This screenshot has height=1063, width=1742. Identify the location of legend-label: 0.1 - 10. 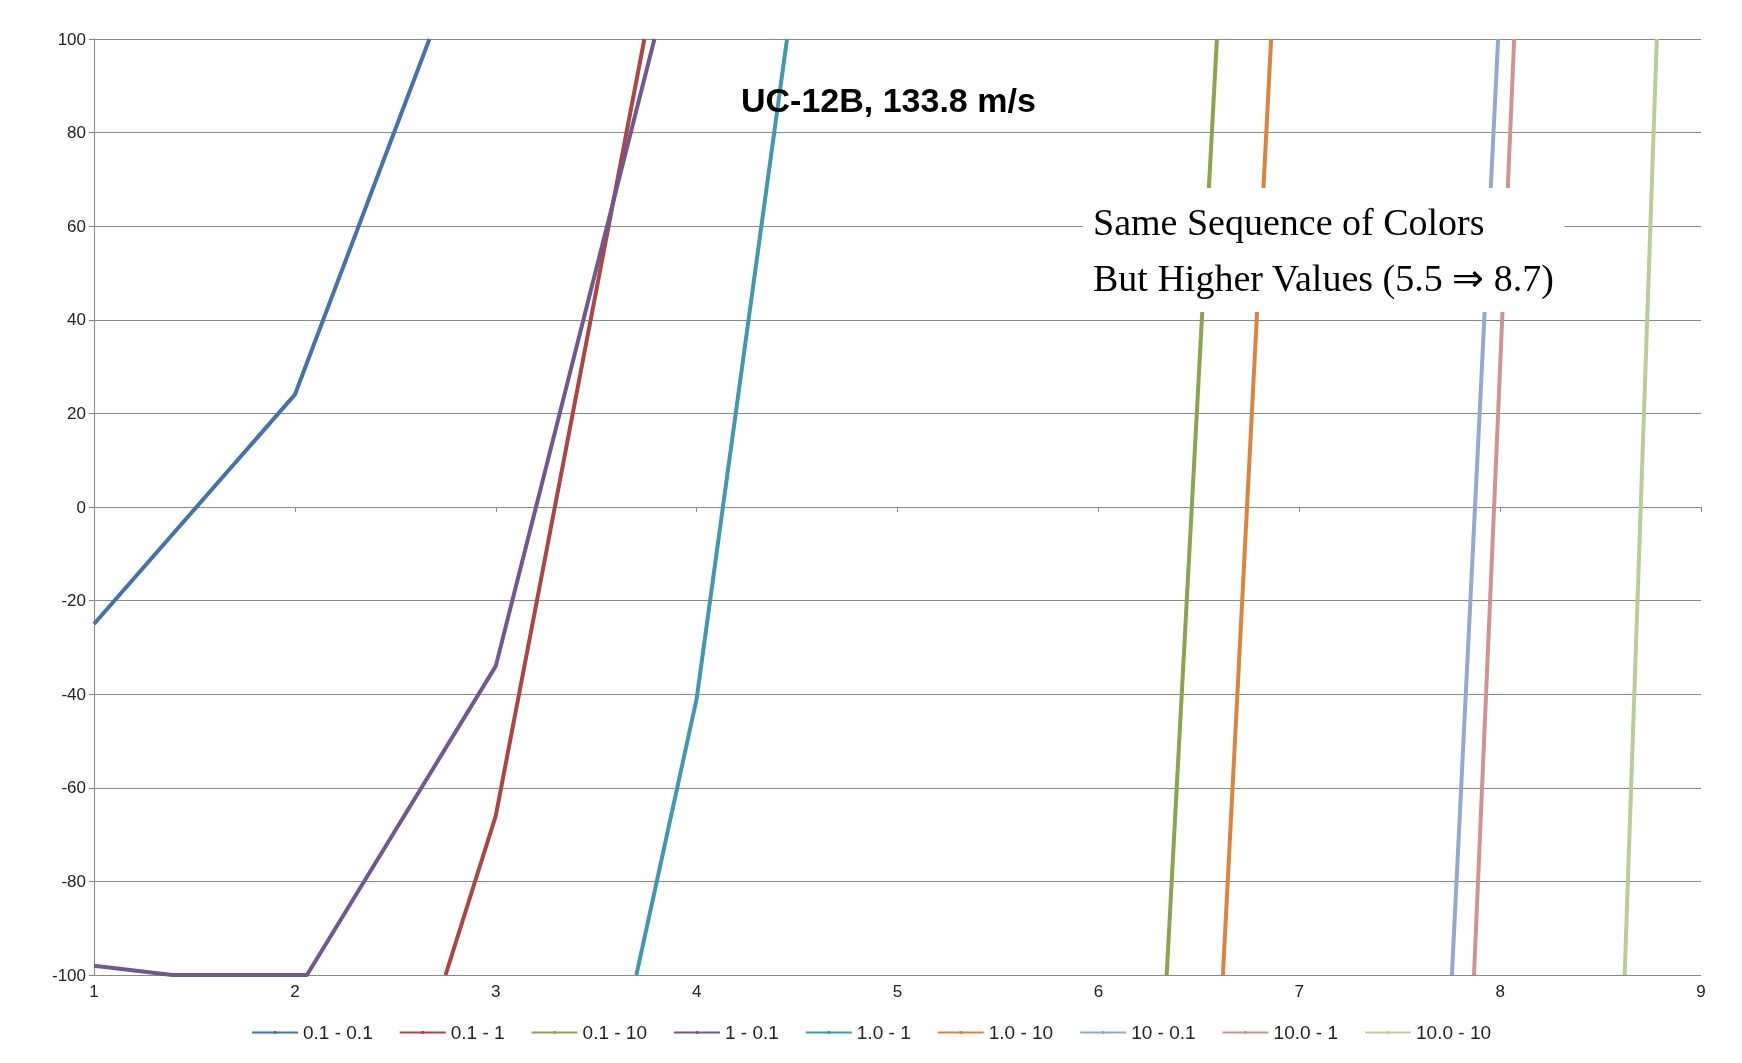
(614, 1032).